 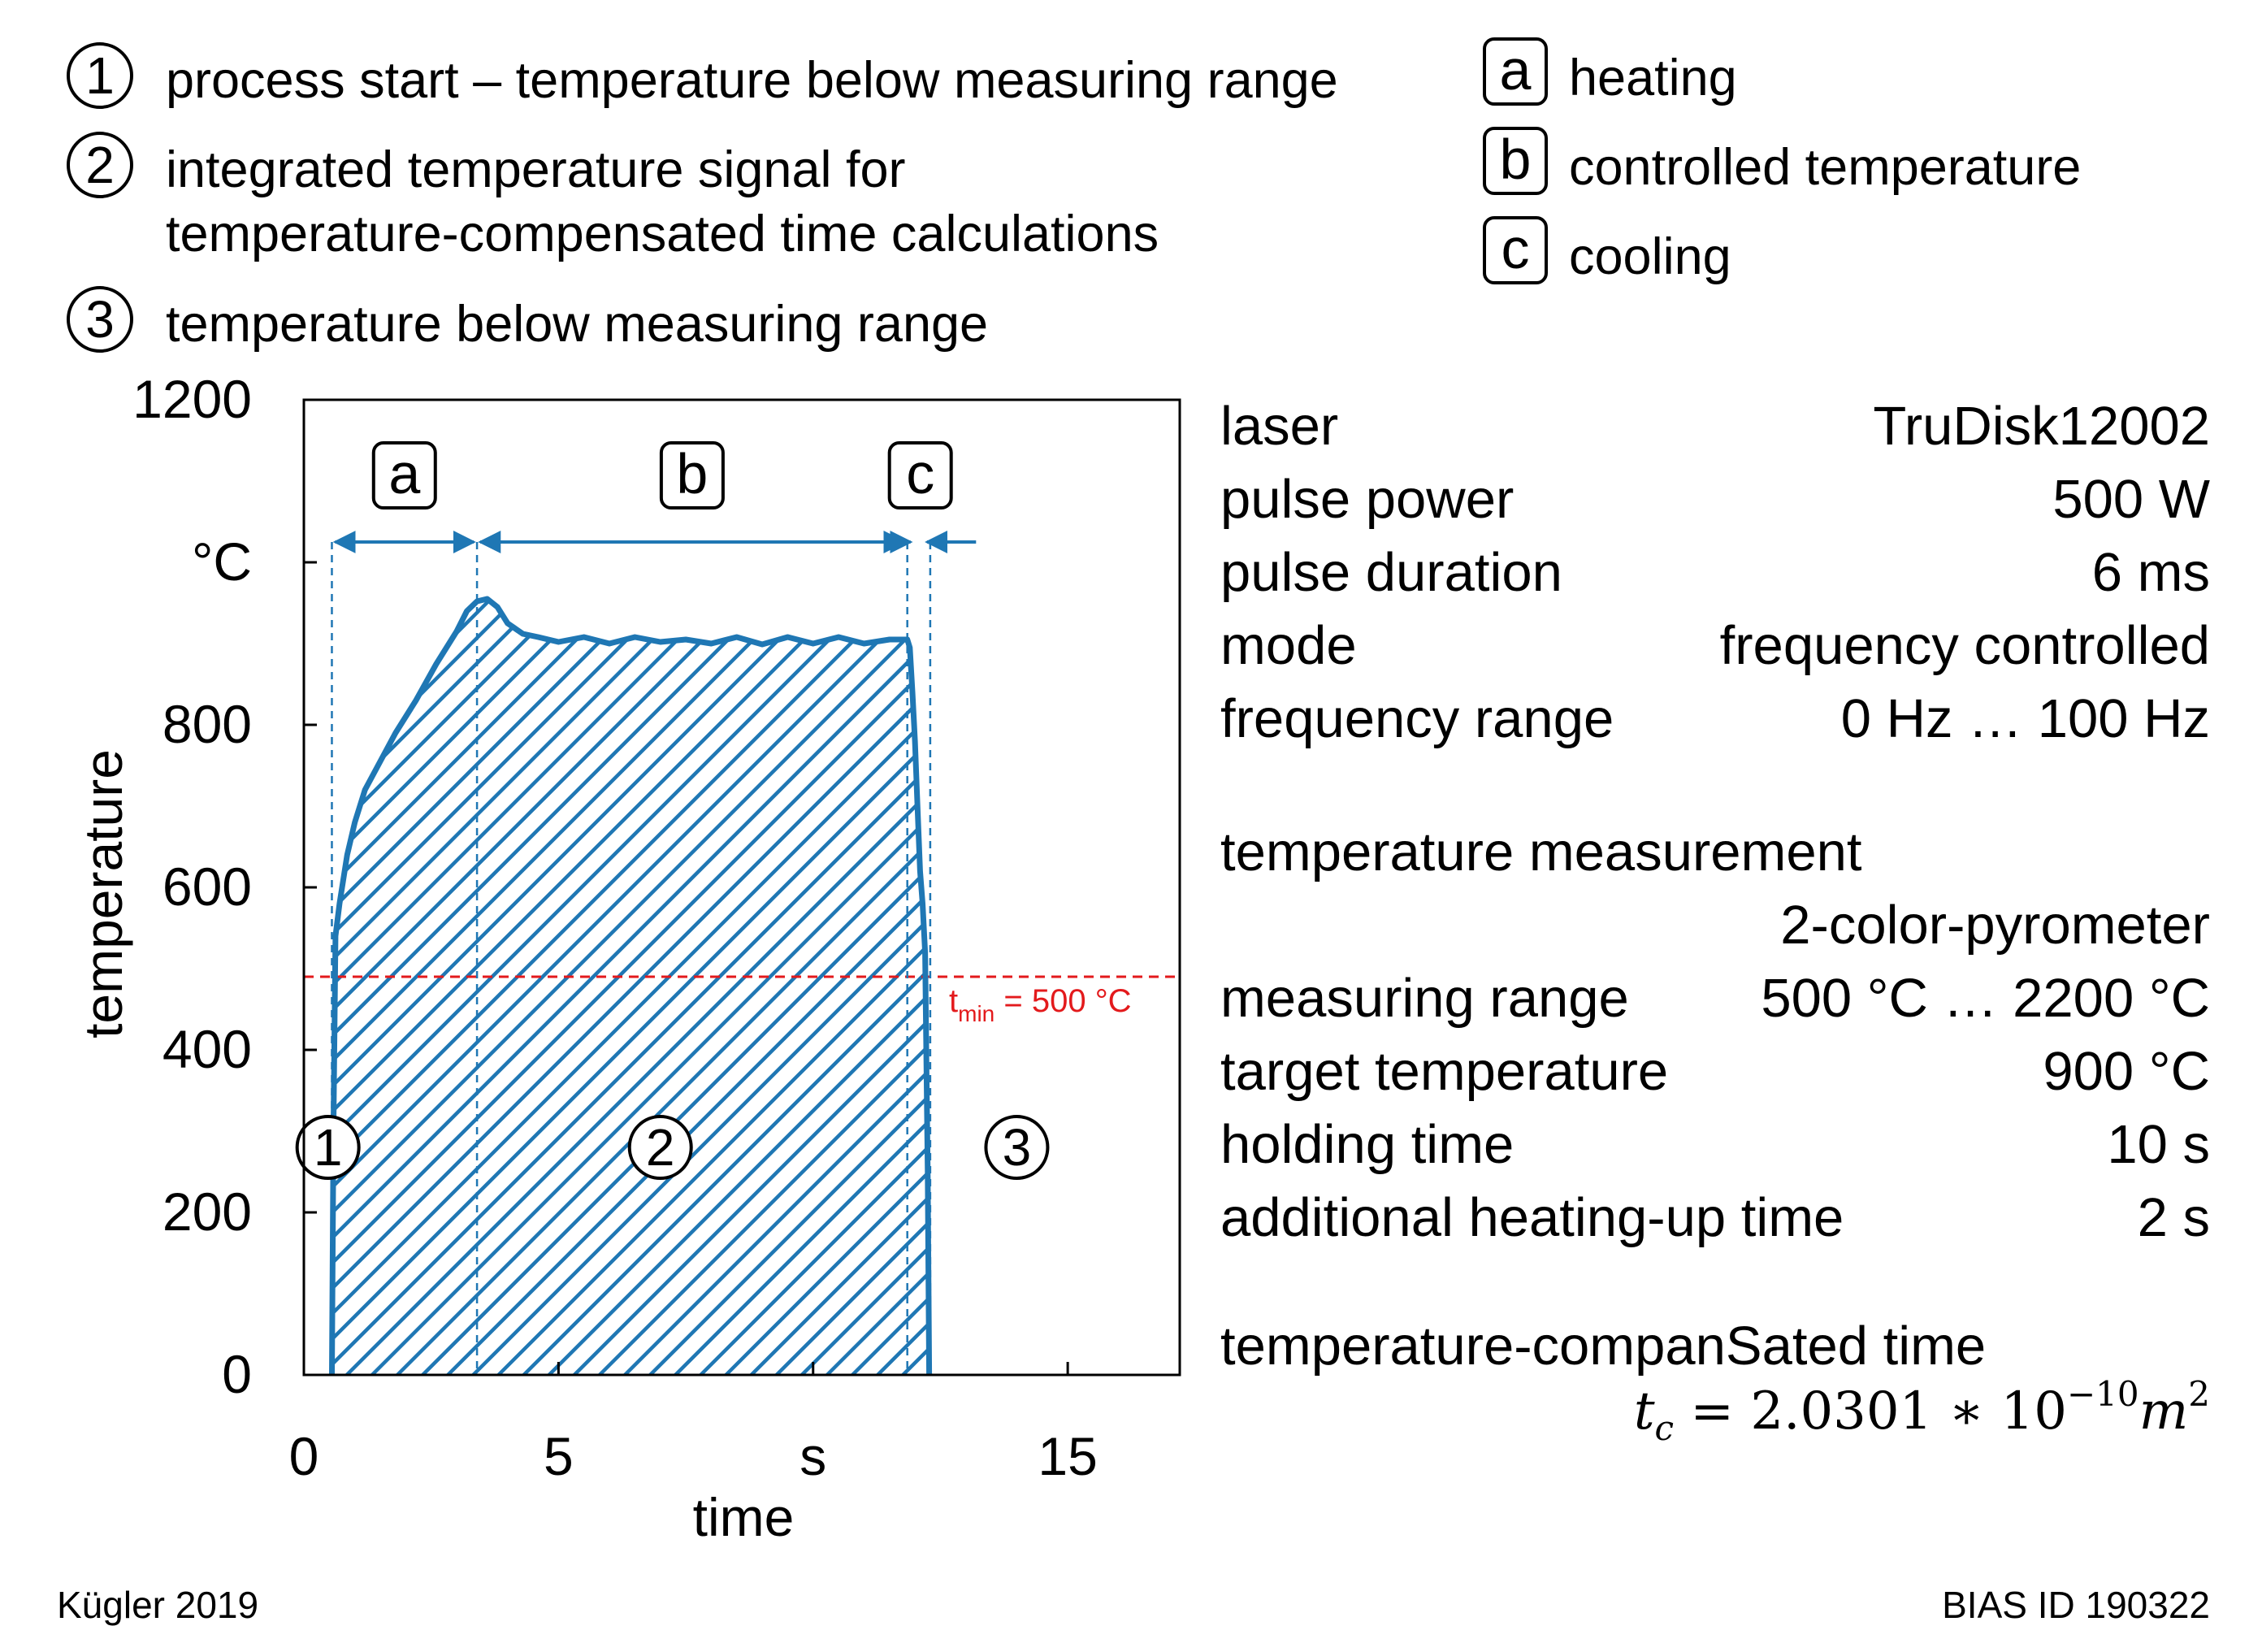 I want to click on footer-id: BIAS ID 190322, so click(x=2076, y=1605).